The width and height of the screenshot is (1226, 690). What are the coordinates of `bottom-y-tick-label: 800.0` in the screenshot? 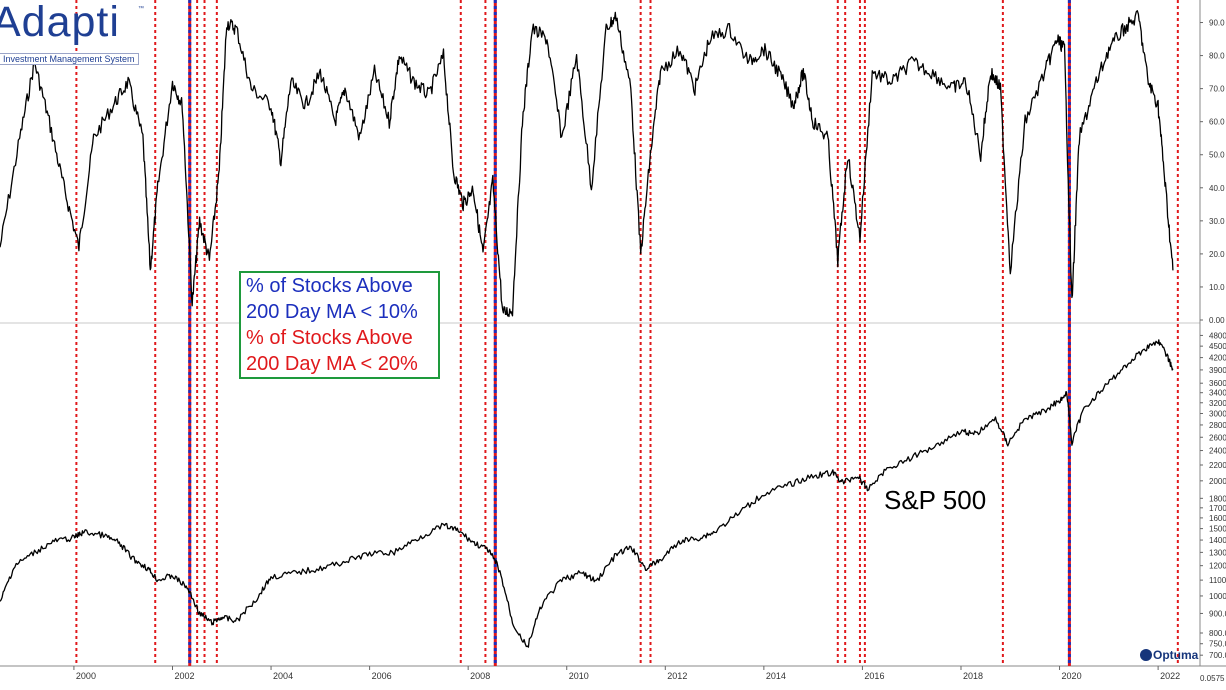 It's located at (1217, 633).